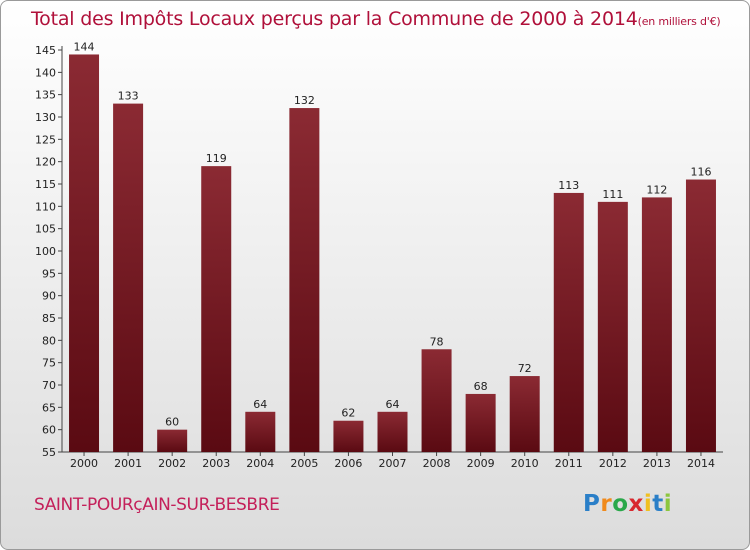  Describe the element at coordinates (49, 340) in the screenshot. I see `y-tick-label: 80` at that location.